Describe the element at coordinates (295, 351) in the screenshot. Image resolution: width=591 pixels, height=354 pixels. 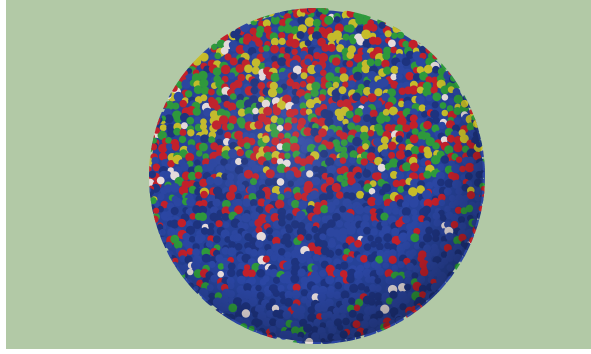
I see `bottom-edge-strip` at that location.